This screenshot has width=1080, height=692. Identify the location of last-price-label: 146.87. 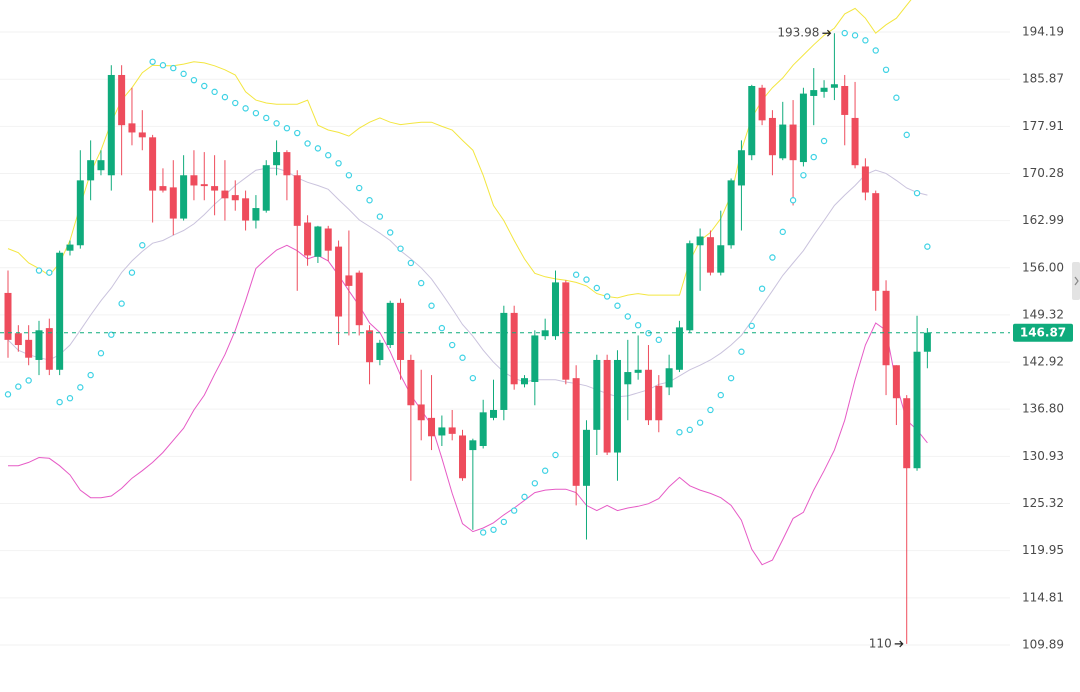
(1043, 333).